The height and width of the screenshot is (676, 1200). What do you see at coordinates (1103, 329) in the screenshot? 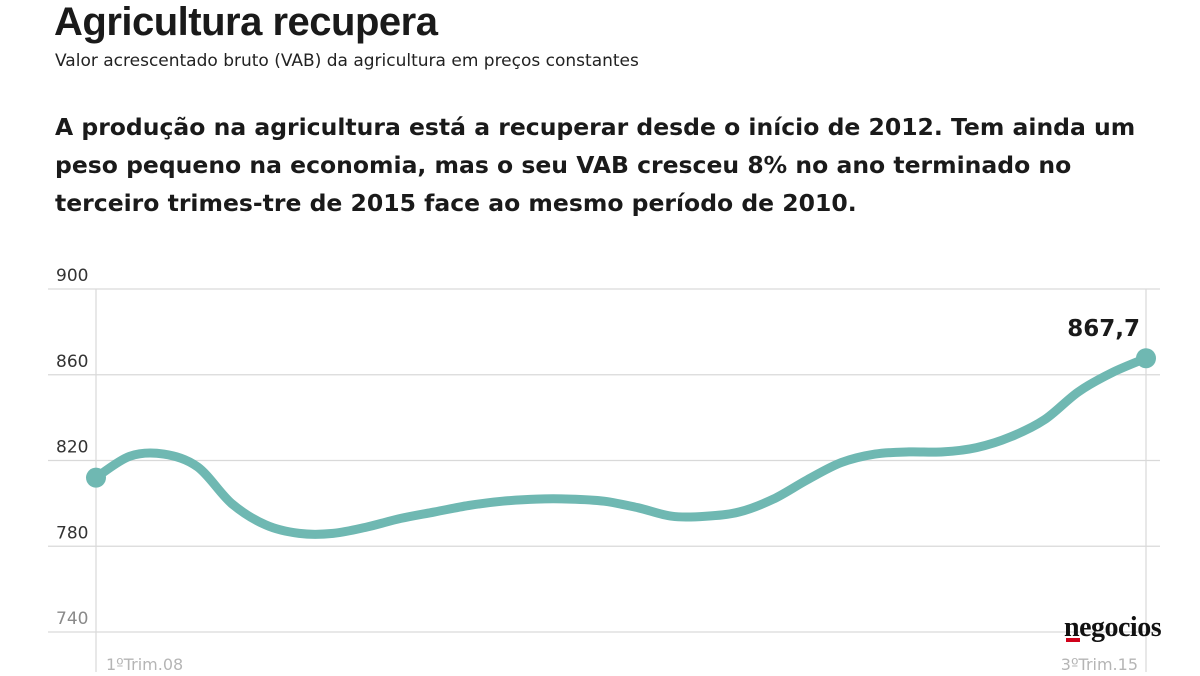
I see `end-value-label: 867,7` at bounding box center [1103, 329].